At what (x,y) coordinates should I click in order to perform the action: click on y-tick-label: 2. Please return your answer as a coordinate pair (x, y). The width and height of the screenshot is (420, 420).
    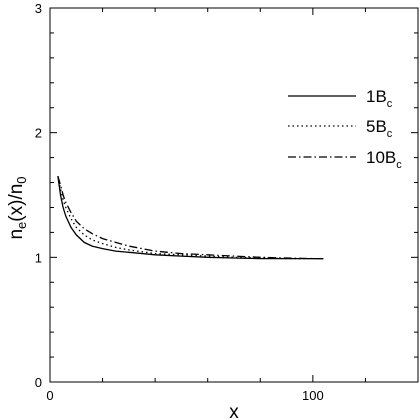
    Looking at the image, I should click on (38, 133).